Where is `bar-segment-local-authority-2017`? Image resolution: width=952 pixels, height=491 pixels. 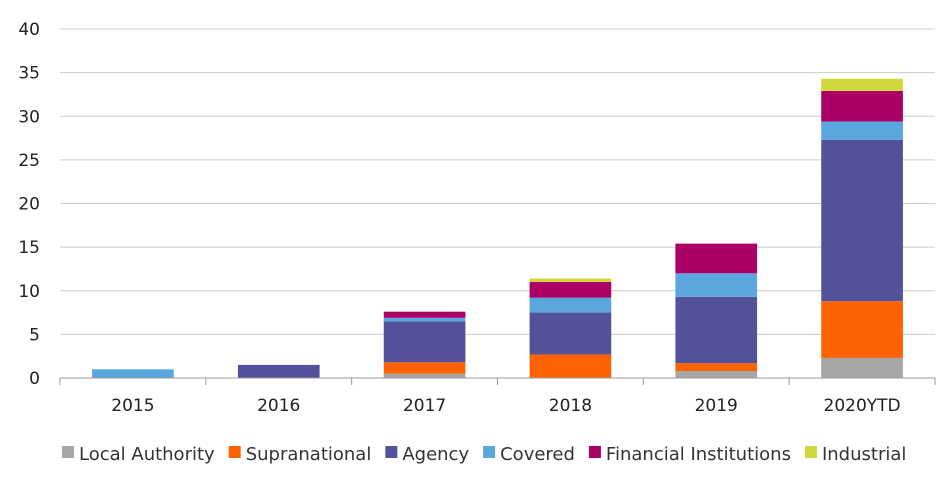 bar-segment-local-authority-2017 is located at coordinates (424, 375).